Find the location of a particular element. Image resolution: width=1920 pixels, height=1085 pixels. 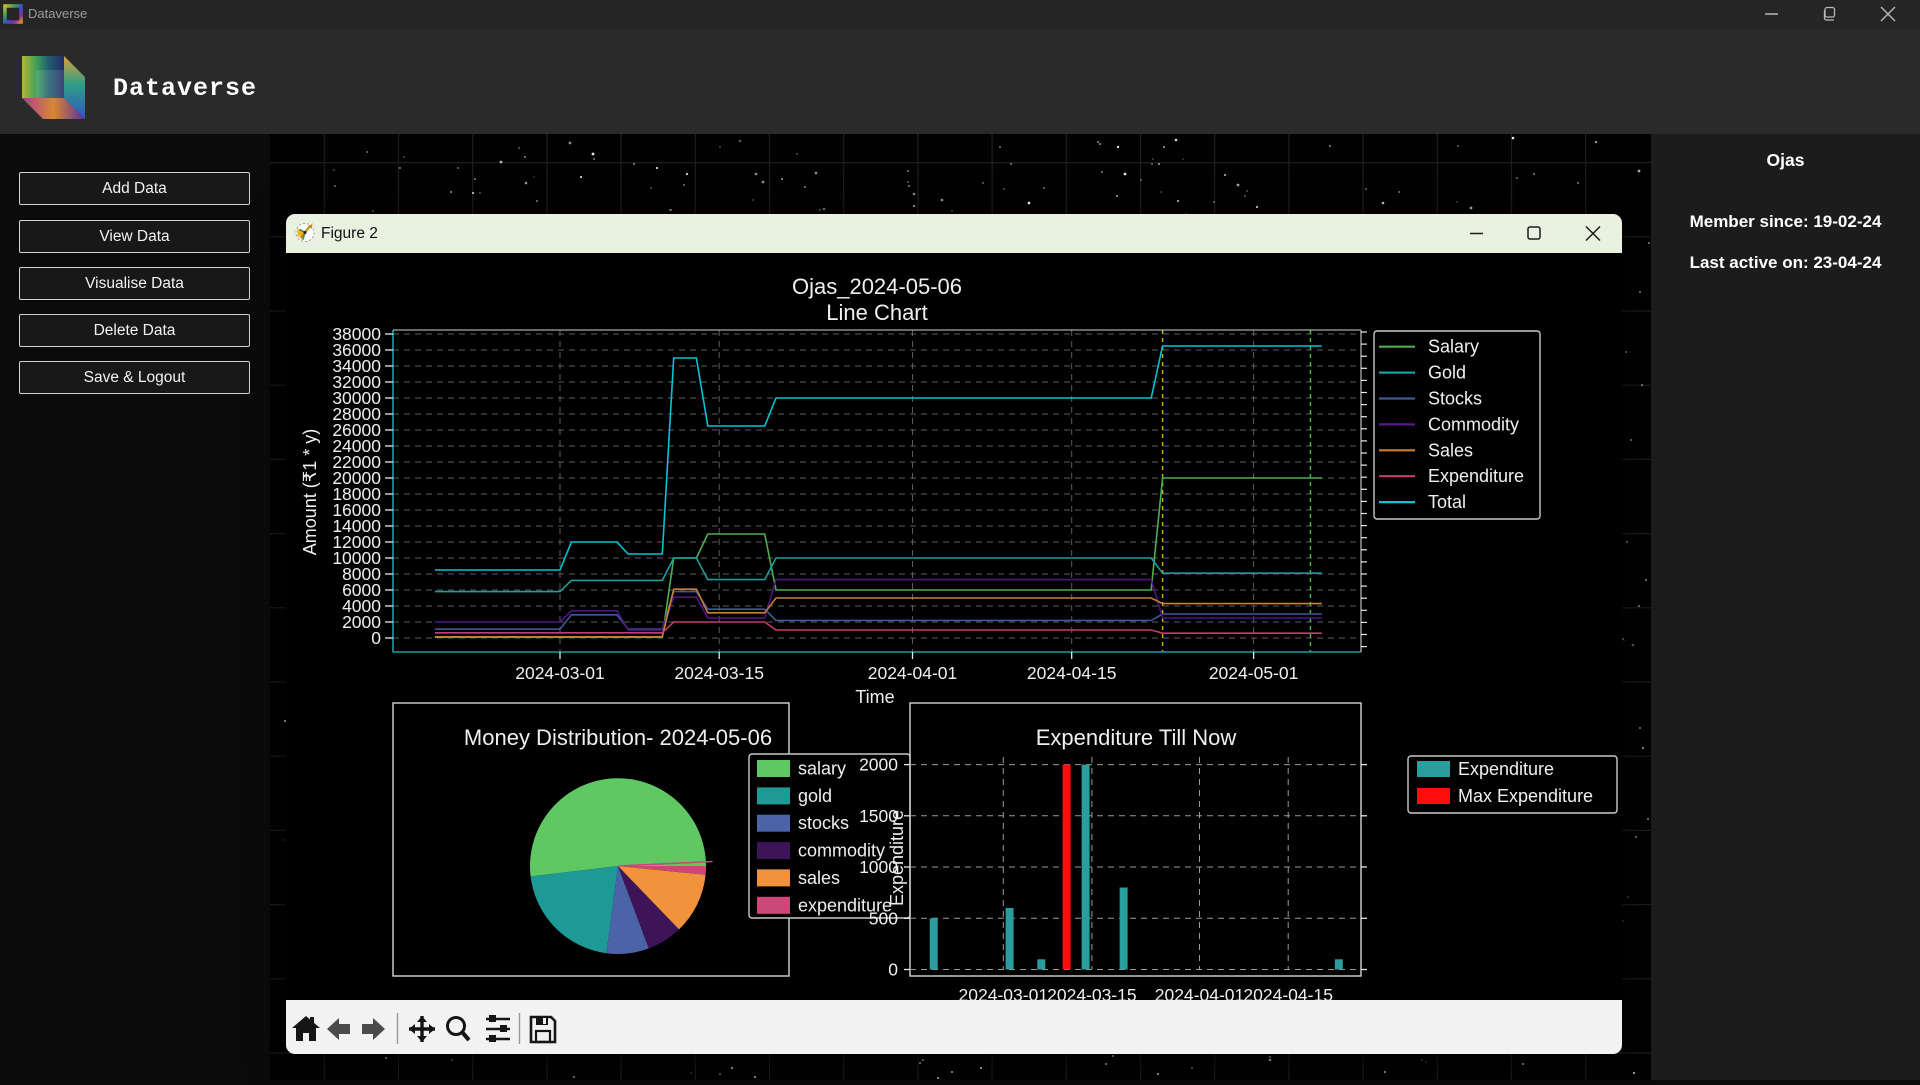

svg-text: commodity is located at coordinates (841, 851).